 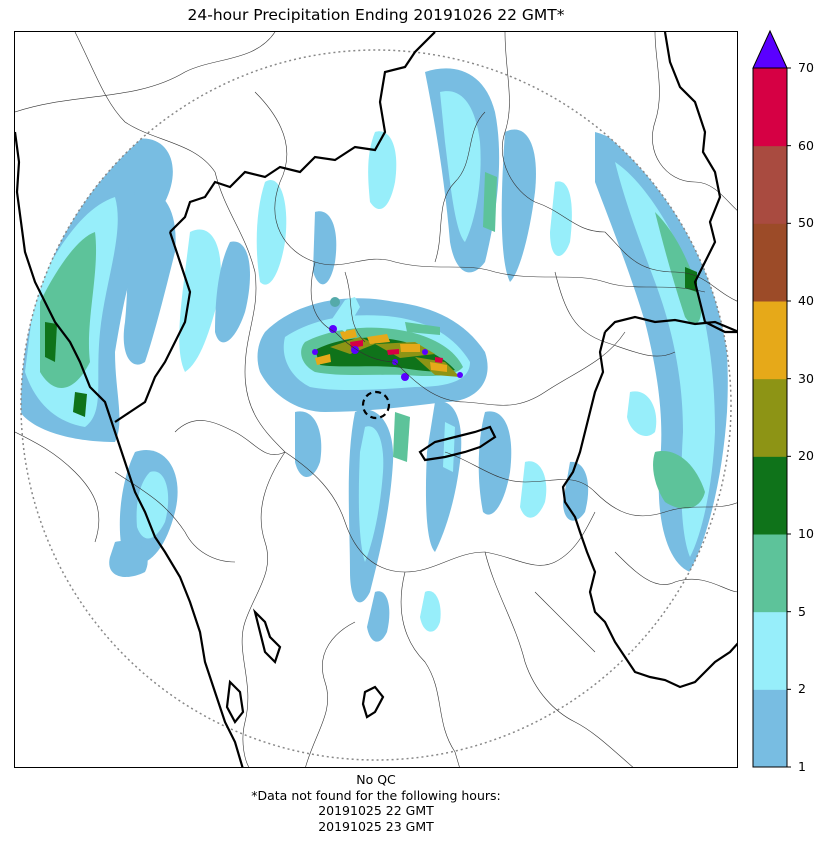 I want to click on colorbar, so click(x=771, y=398).